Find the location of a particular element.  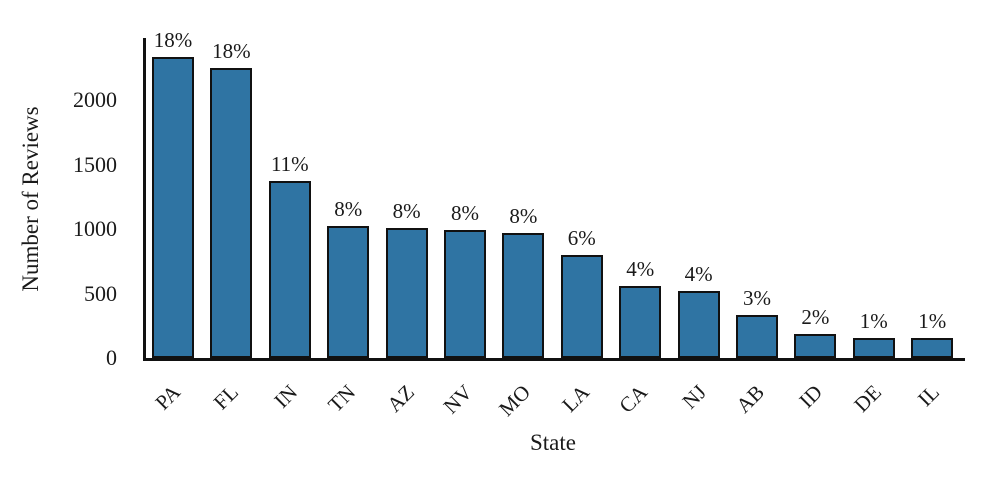

bar-value-label: 11% is located at coordinates (289, 164).